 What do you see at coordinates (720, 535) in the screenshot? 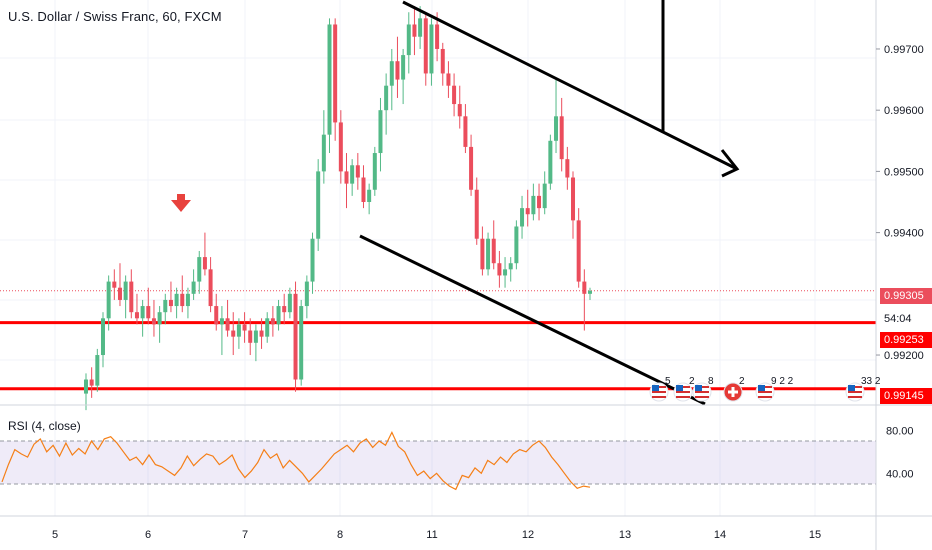
I see `time-tick-label: 14` at bounding box center [720, 535].